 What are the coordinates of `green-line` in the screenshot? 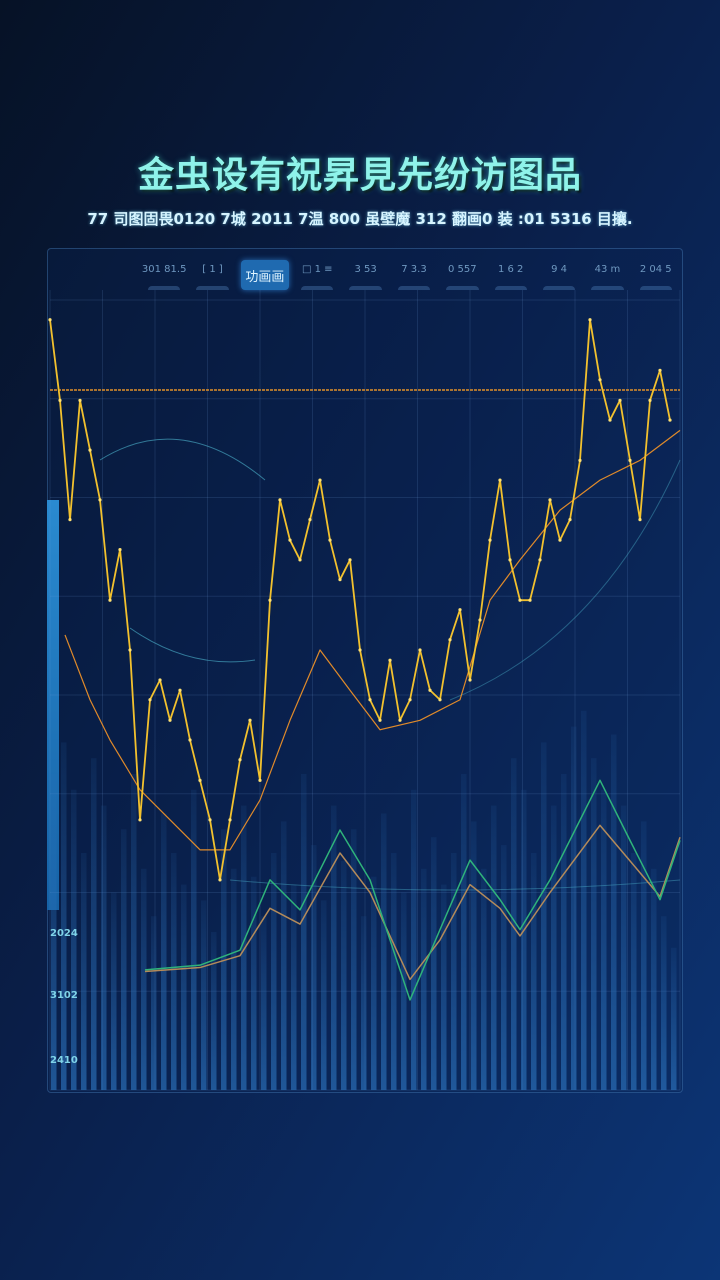 It's located at (412, 890).